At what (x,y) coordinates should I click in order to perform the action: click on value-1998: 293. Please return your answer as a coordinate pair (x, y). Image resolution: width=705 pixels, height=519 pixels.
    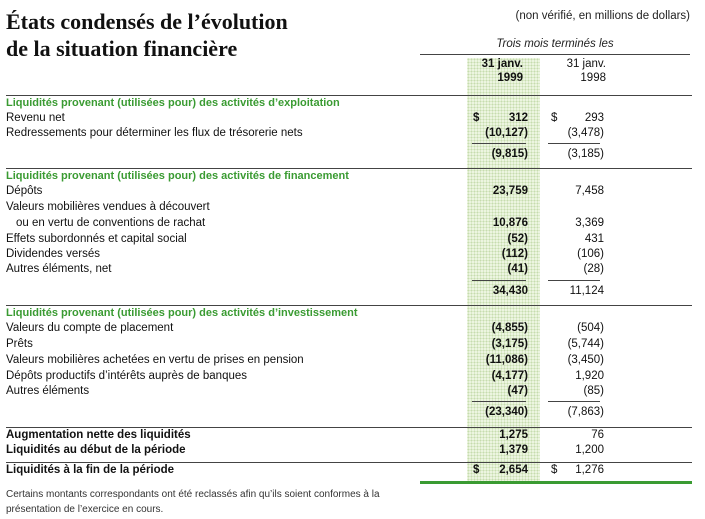
    Looking at the image, I should click on (594, 118).